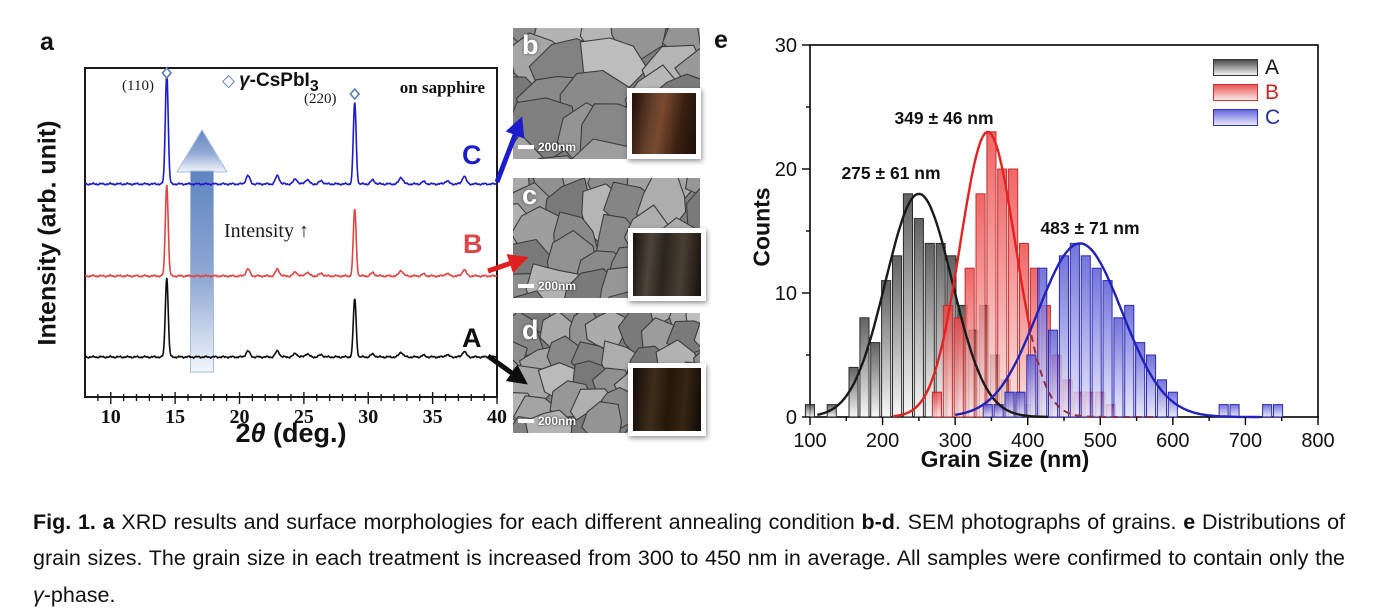 Image resolution: width=1376 pixels, height=615 pixels. What do you see at coordinates (497, 415) in the screenshot?
I see `xrd-x-tick-label: 40` at bounding box center [497, 415].